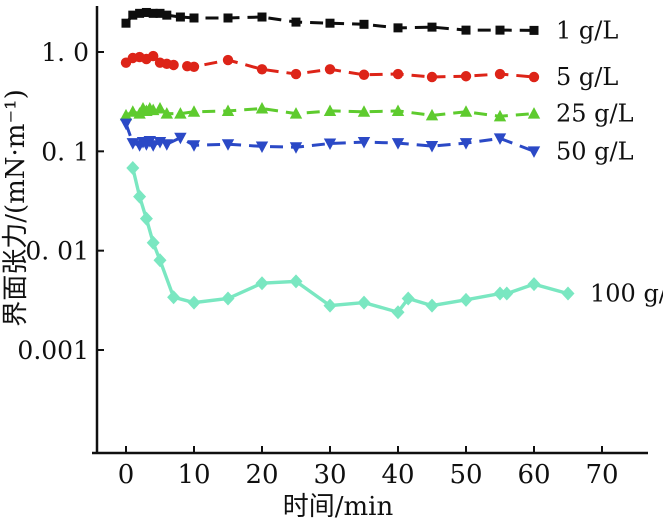 Image resolution: width=663 pixels, height=528 pixels. What do you see at coordinates (57, 251) in the screenshot?
I see `y-tick-label-0.01: 0. 01` at bounding box center [57, 251].